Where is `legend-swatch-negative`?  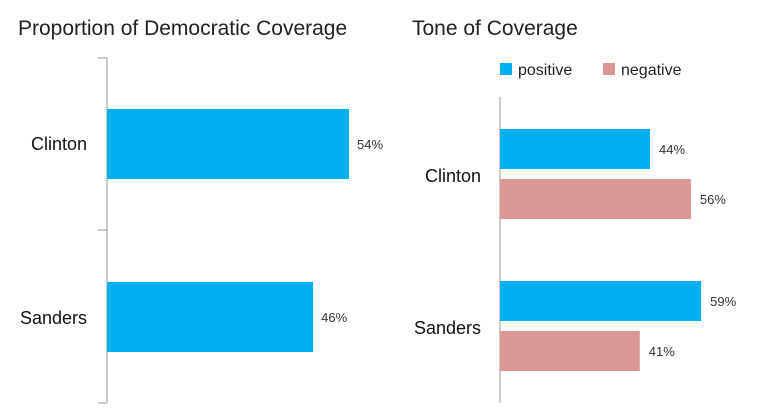
legend-swatch-negative is located at coordinates (609, 69).